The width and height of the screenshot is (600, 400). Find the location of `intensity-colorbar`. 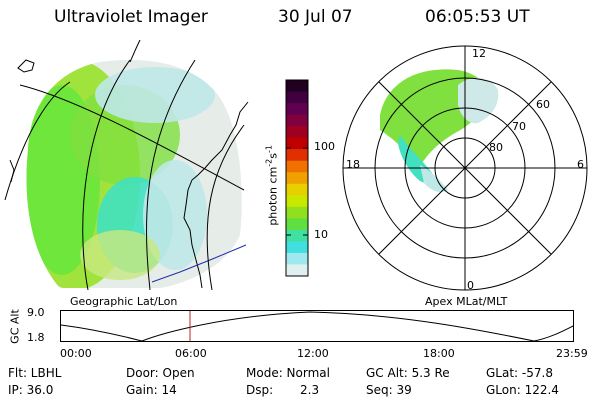

intensity-colorbar is located at coordinates (297, 178).